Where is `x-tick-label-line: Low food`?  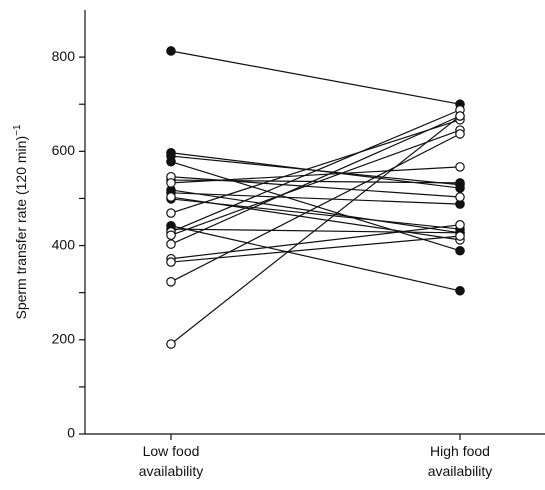 x-tick-label-line: Low food is located at coordinates (171, 451).